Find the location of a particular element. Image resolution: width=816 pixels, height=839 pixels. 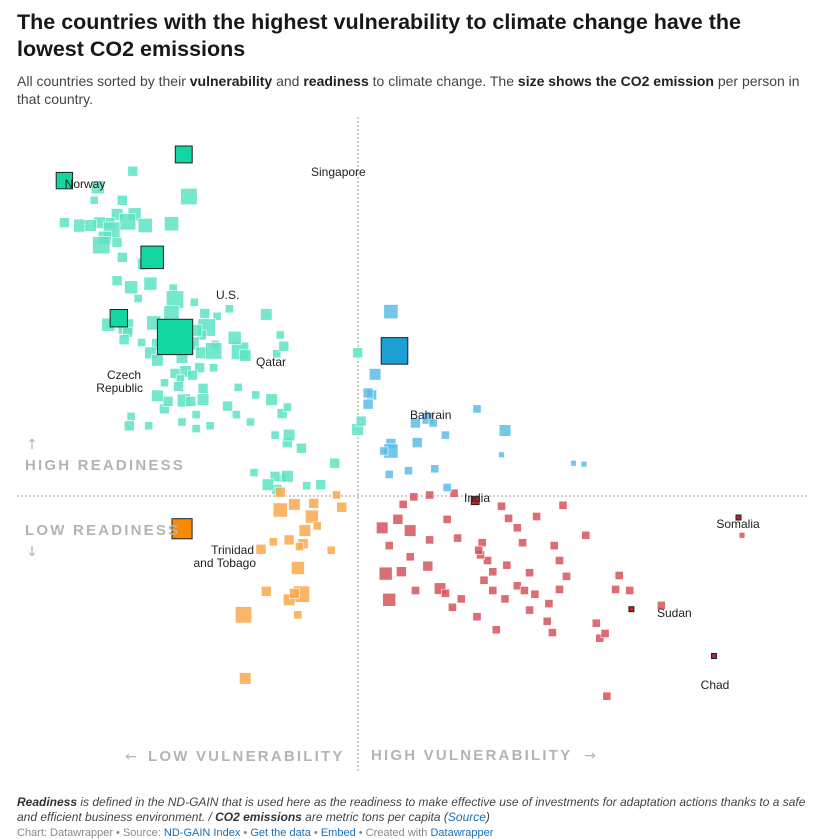

arrow-up-icon: ↑ is located at coordinates (32, 445).